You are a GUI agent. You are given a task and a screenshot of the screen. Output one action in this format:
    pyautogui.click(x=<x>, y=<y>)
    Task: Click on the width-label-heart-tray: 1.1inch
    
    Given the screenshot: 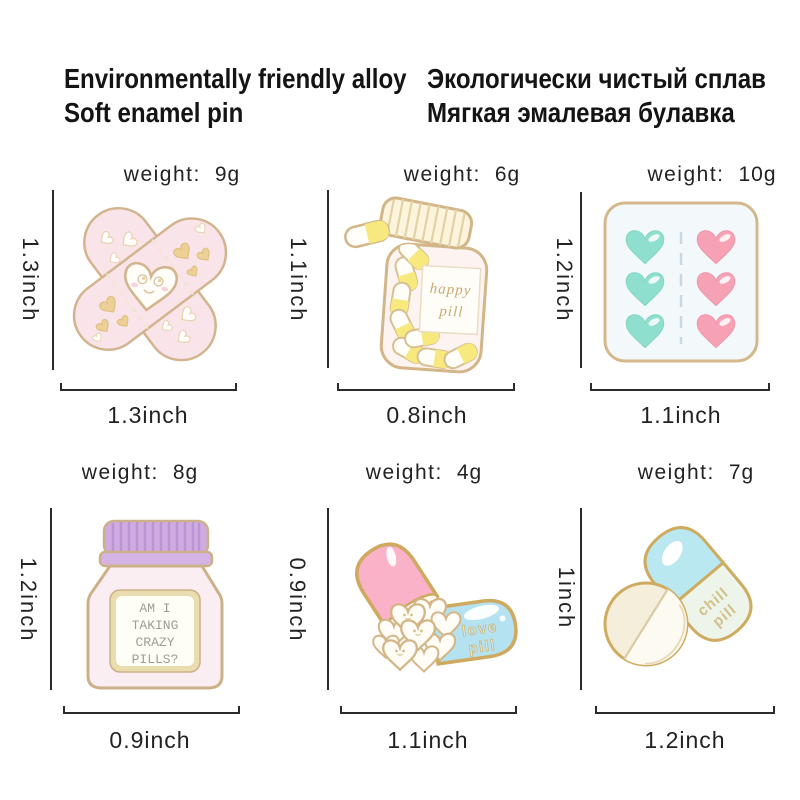 What is the action you would take?
    pyautogui.click(x=681, y=415)
    